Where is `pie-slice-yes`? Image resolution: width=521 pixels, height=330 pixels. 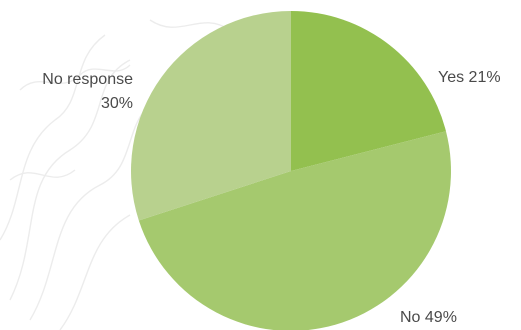 pie-slice-yes is located at coordinates (368, 91).